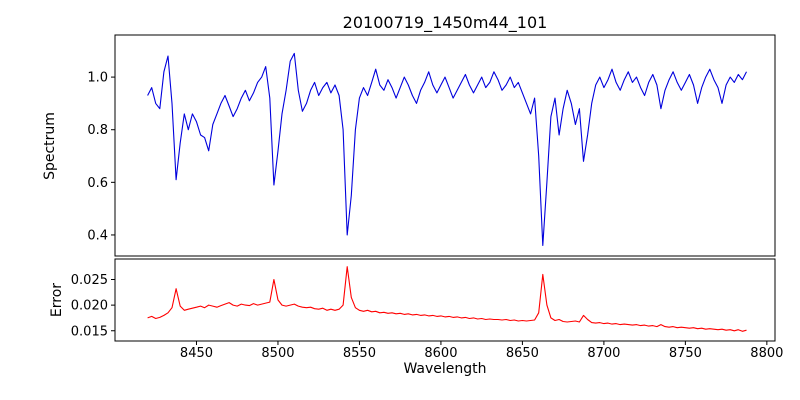  I want to click on x-tick-label: 8700, so click(603, 353).